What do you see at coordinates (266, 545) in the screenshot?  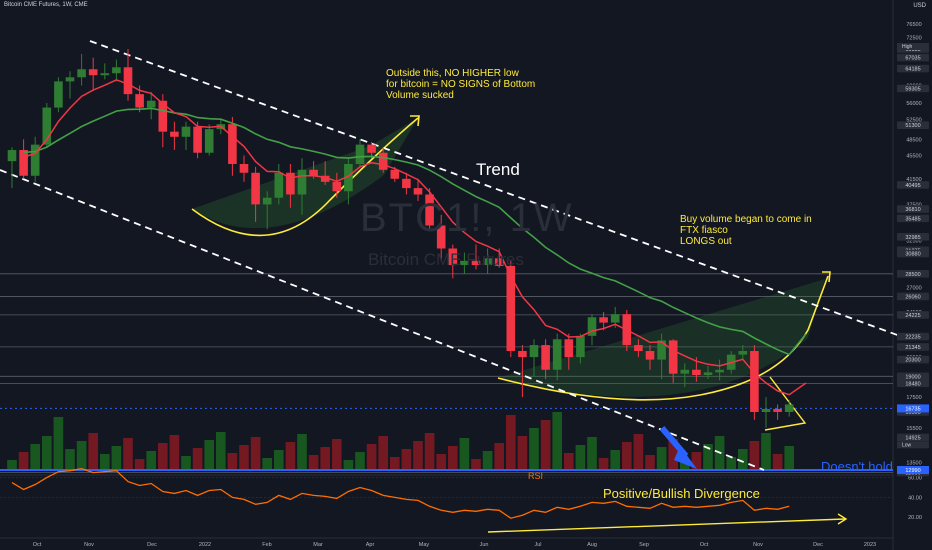 I see `time-tick-label: Feb` at bounding box center [266, 545].